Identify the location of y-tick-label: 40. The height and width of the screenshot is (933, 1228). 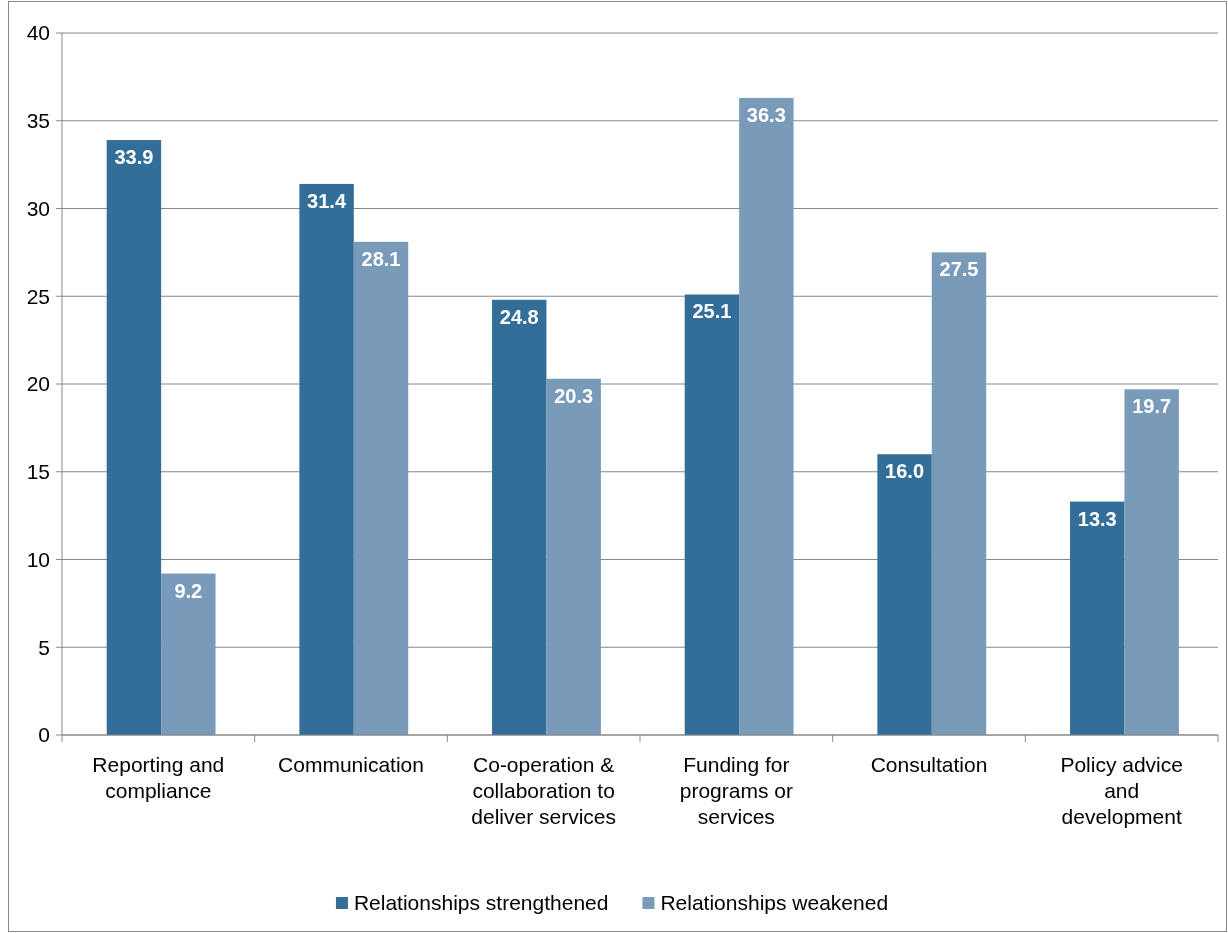
(38, 33).